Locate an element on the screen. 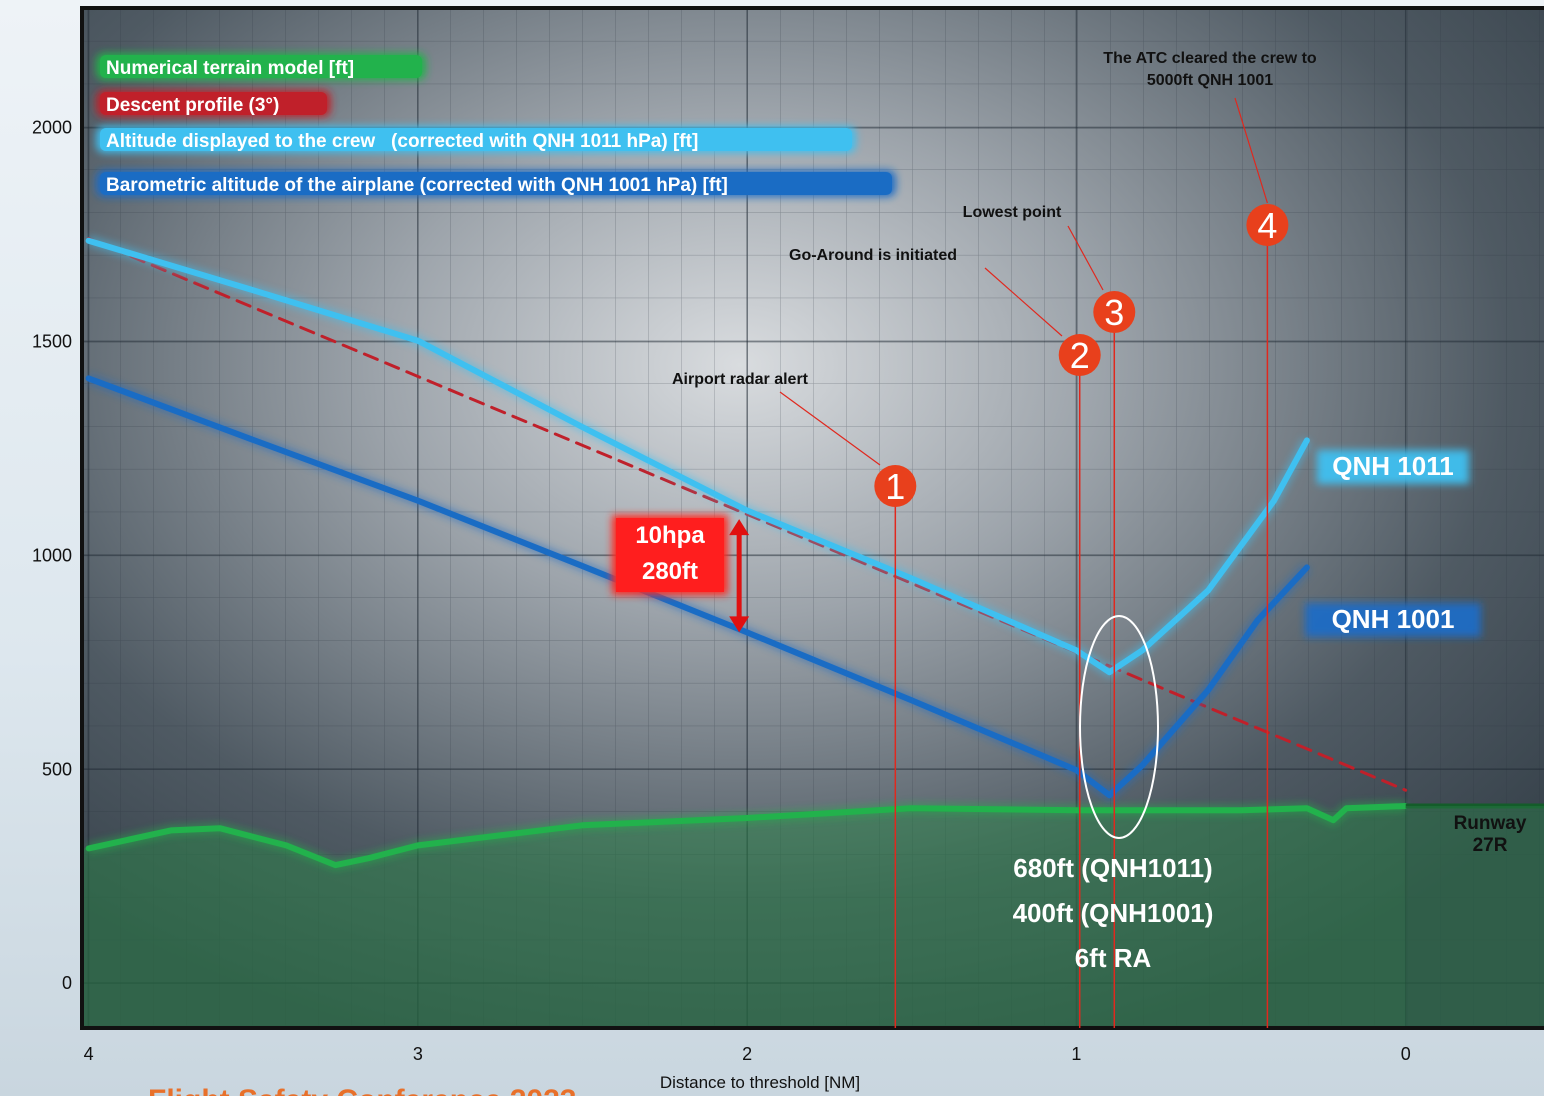 The width and height of the screenshot is (1544, 1096). event-label: Lowest point is located at coordinates (1012, 212).